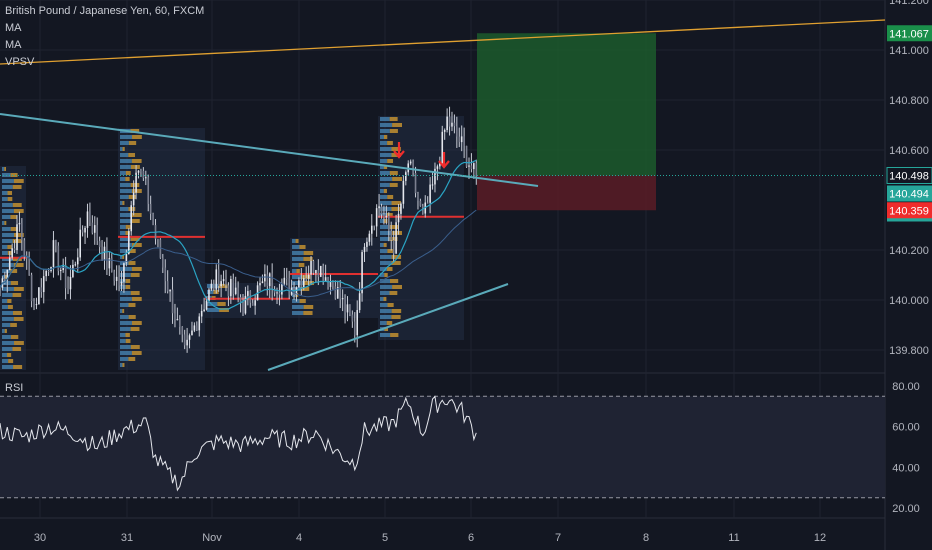 This screenshot has height=550, width=932. What do you see at coordinates (906, 448) in the screenshot?
I see `rsi-axis: 80.00 60.00 40.00 20.00` at bounding box center [906, 448].